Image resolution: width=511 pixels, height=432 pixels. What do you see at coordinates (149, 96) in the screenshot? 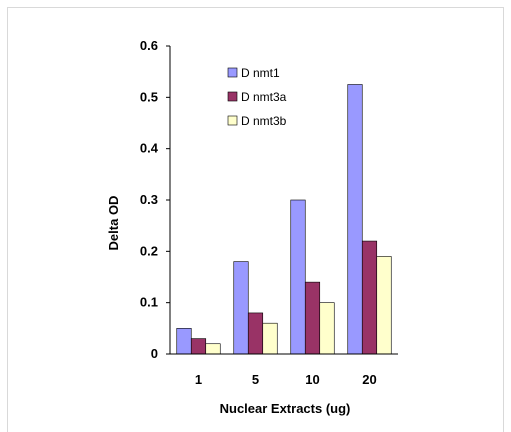
I see `y-tick-label: 0.5` at bounding box center [149, 96].